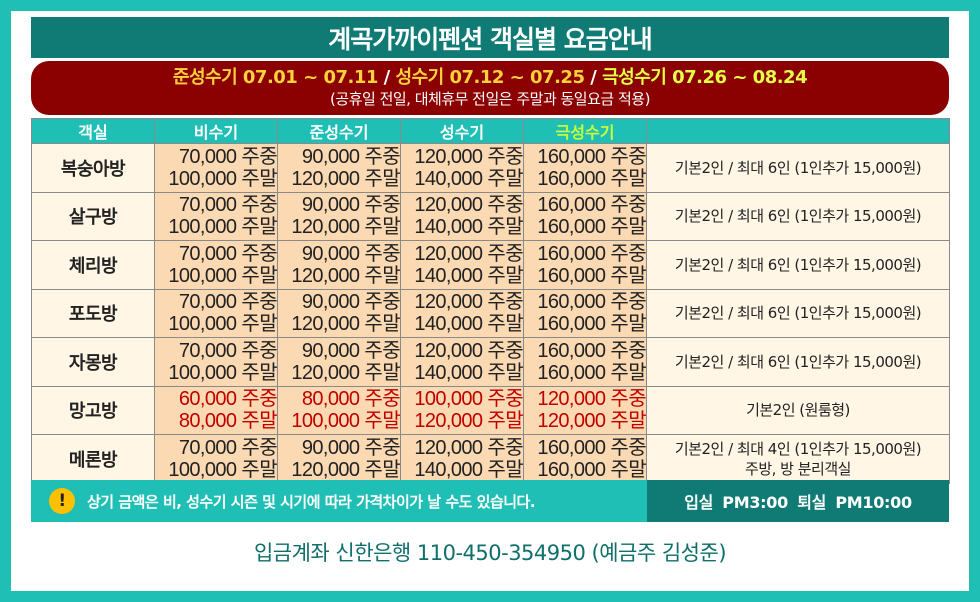  I want to click on price-cell-peak: 100,000 주중 120,000 주말, so click(462, 410).